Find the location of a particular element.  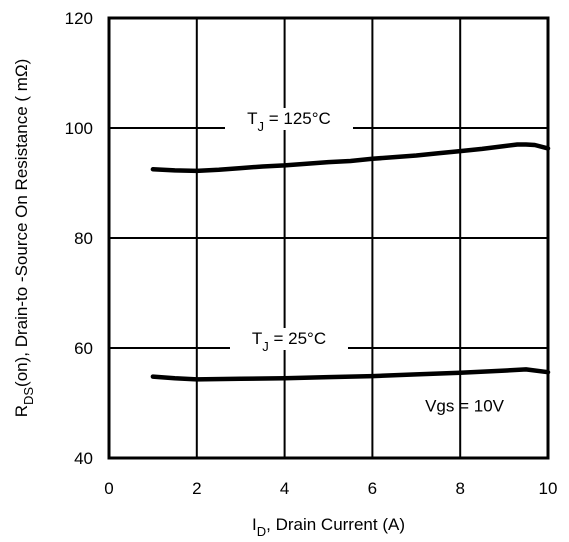

series-label-2: TJ = 25°C is located at coordinates (289, 341).